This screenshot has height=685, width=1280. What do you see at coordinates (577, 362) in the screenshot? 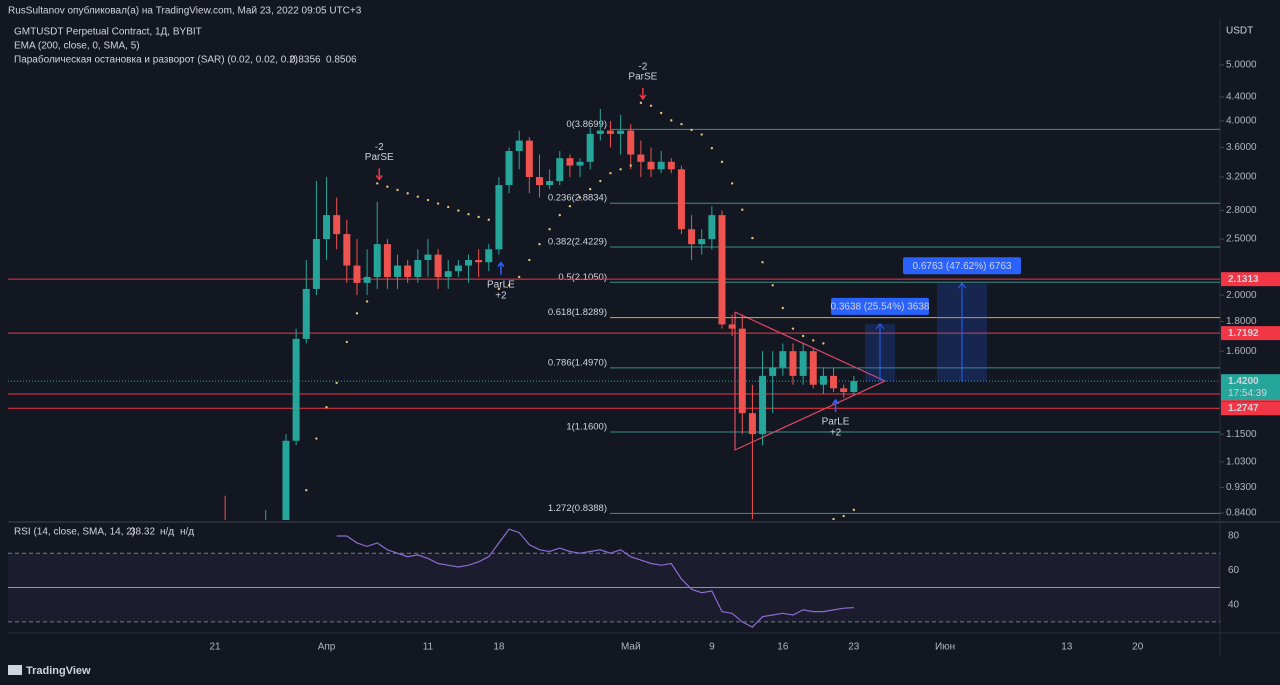
I see `fib-label: 0.786(1.4970)` at bounding box center [577, 362].